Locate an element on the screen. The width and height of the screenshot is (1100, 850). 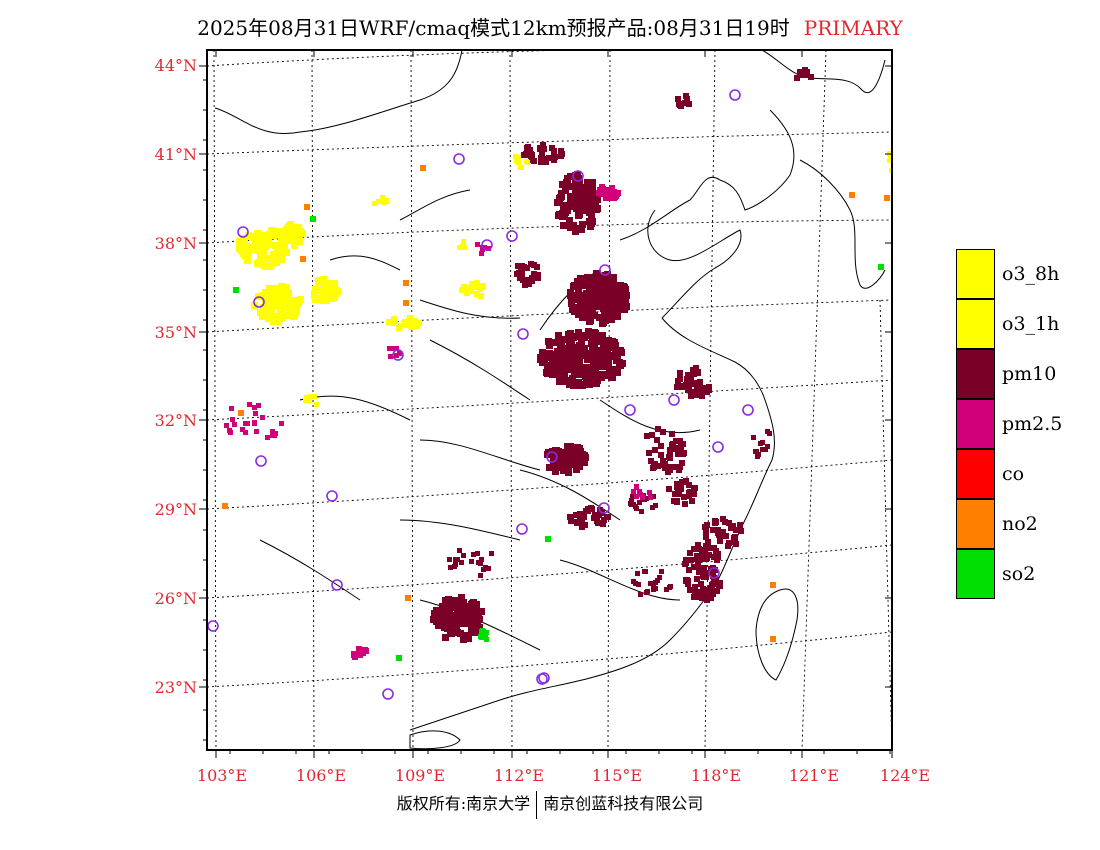
primary-tag: PRIMARY is located at coordinates (853, 28).